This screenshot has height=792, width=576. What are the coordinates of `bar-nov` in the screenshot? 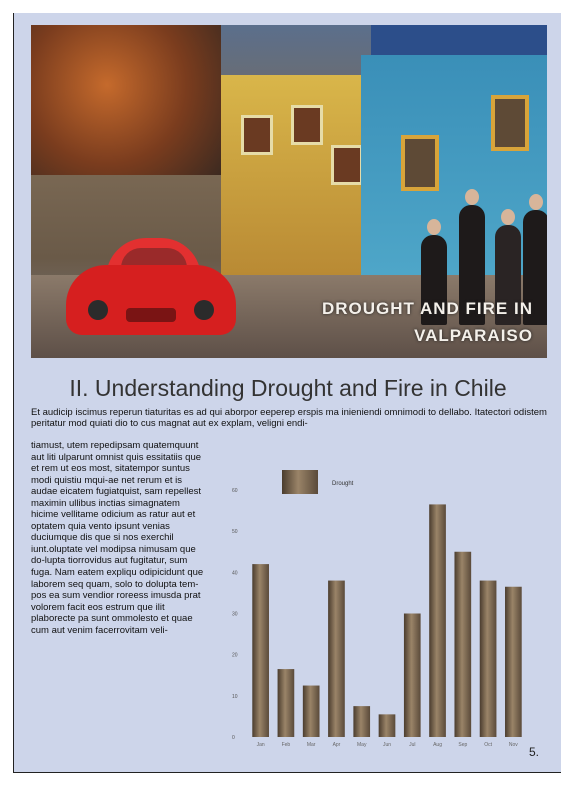 It's located at (513, 661).